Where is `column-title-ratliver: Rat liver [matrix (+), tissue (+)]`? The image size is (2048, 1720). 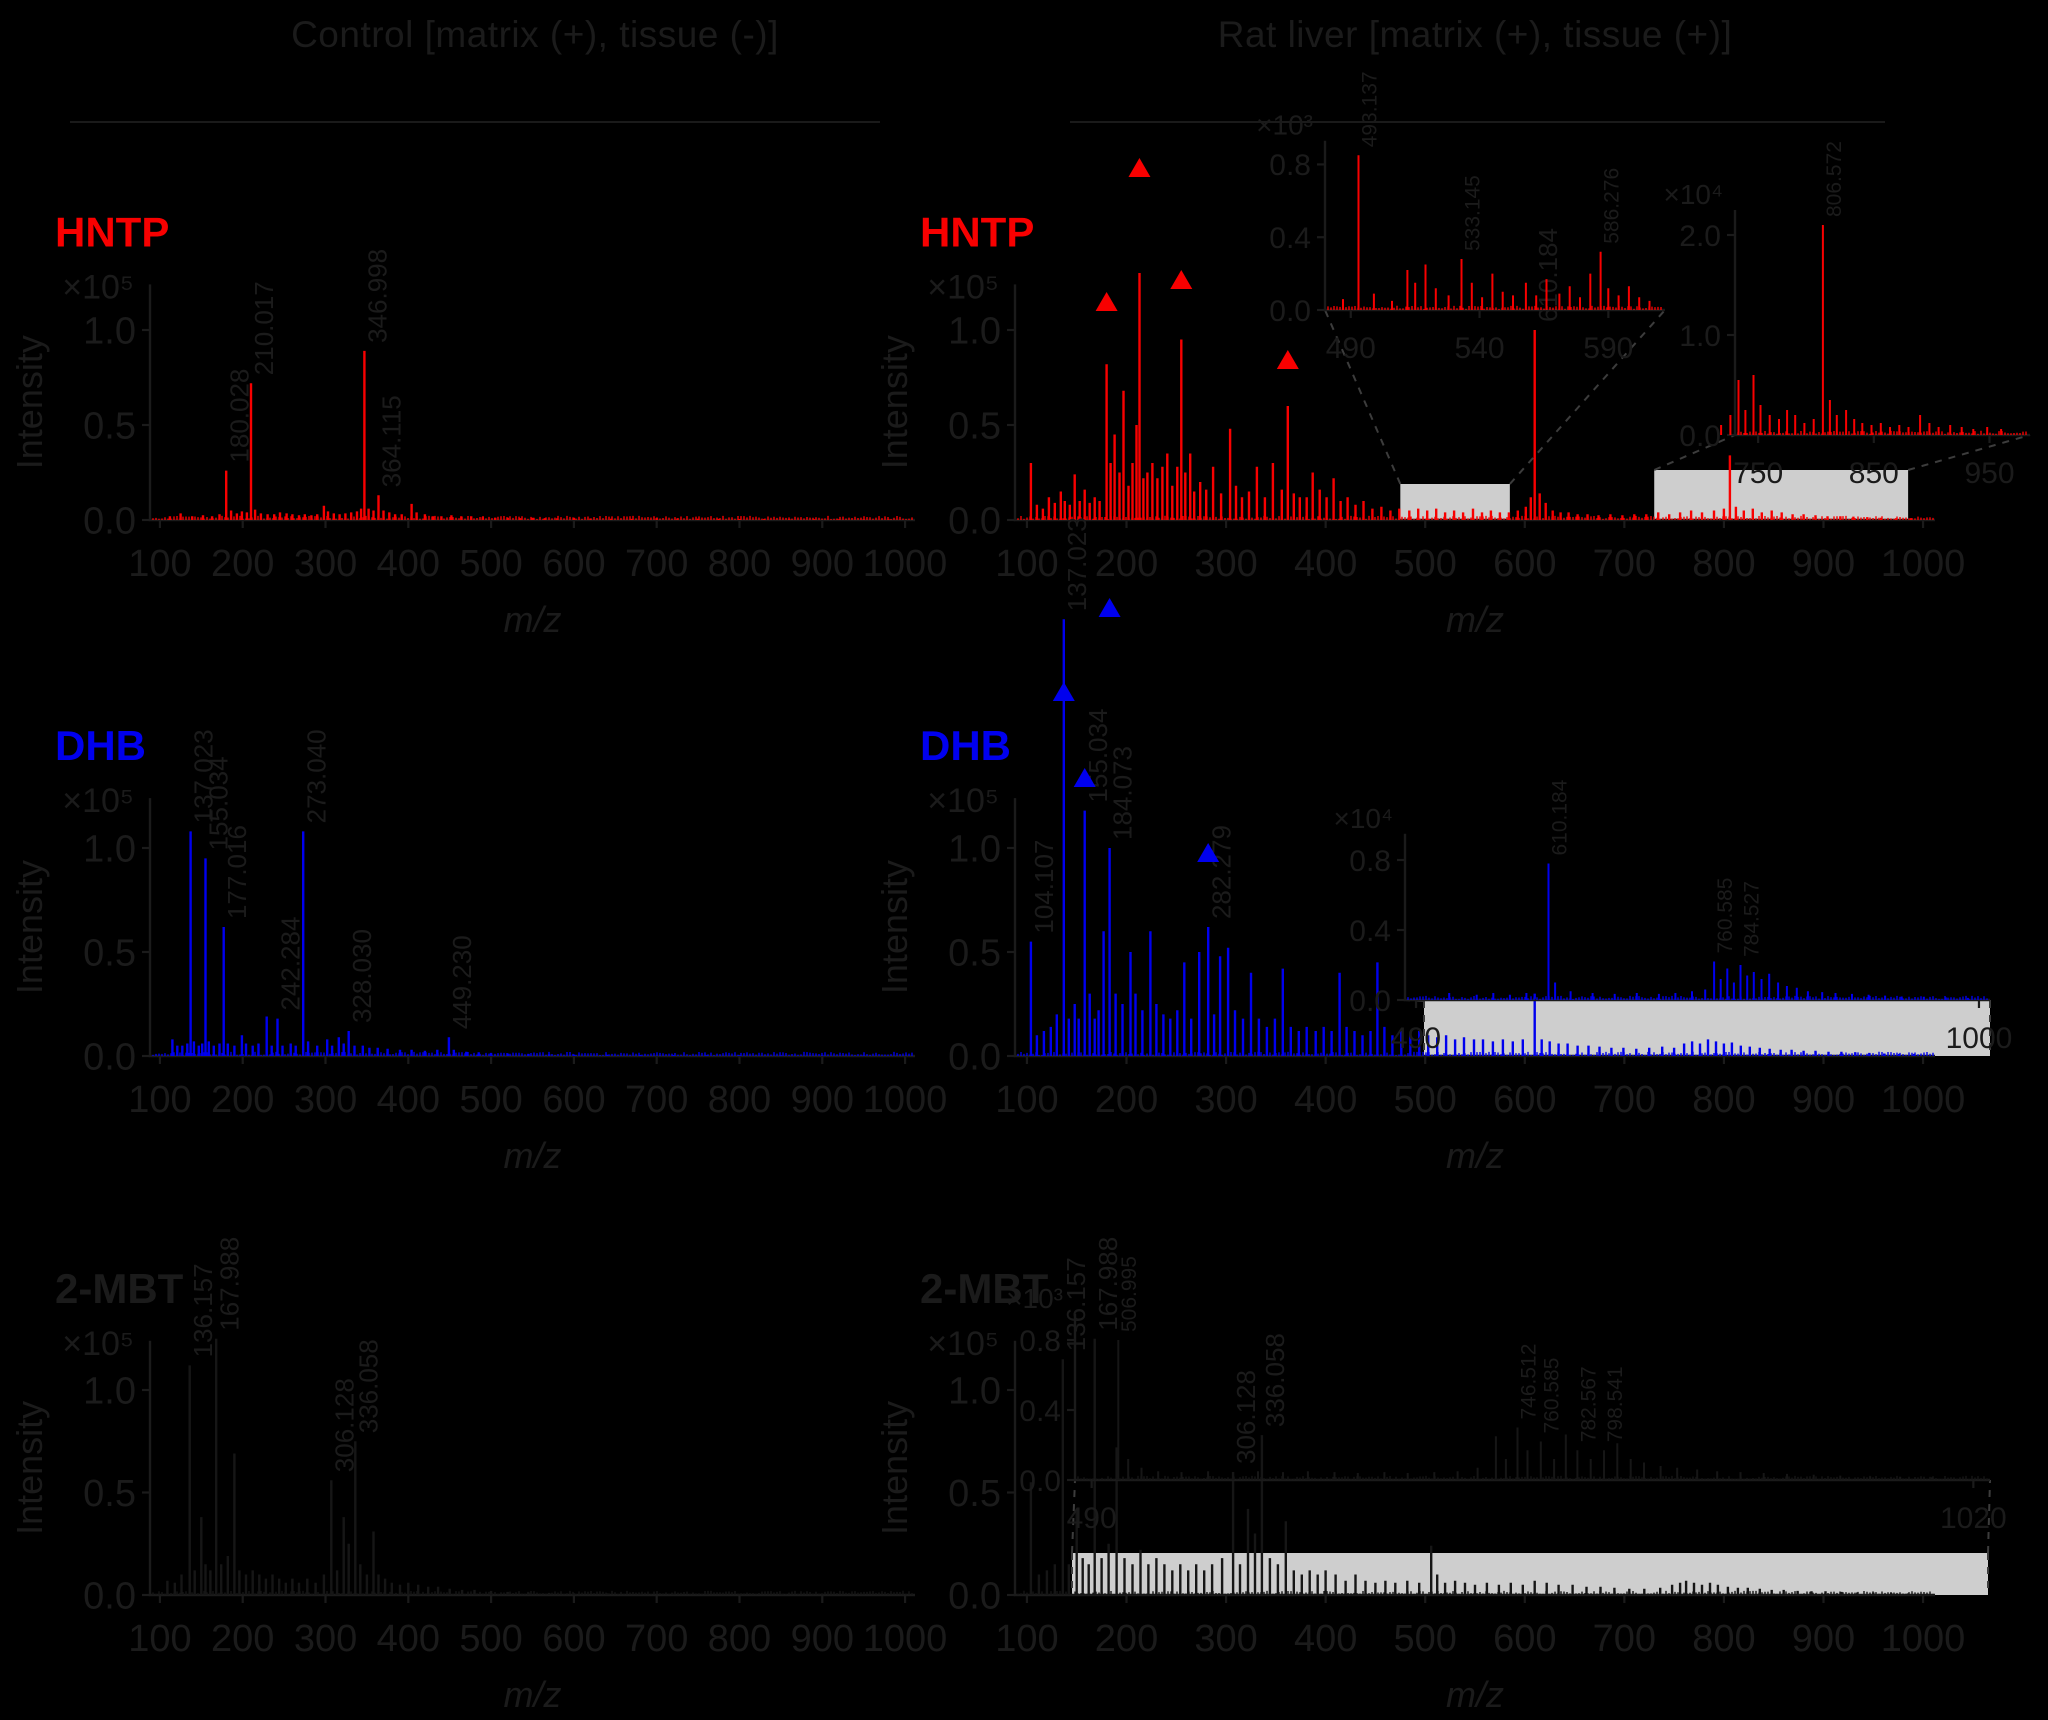
column-title-ratliver: Rat liver [matrix (+), tissue (+)] is located at coordinates (1475, 34).